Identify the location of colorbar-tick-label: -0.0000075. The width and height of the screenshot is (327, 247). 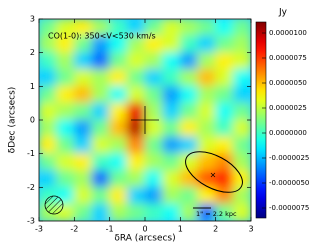
(289, 208).